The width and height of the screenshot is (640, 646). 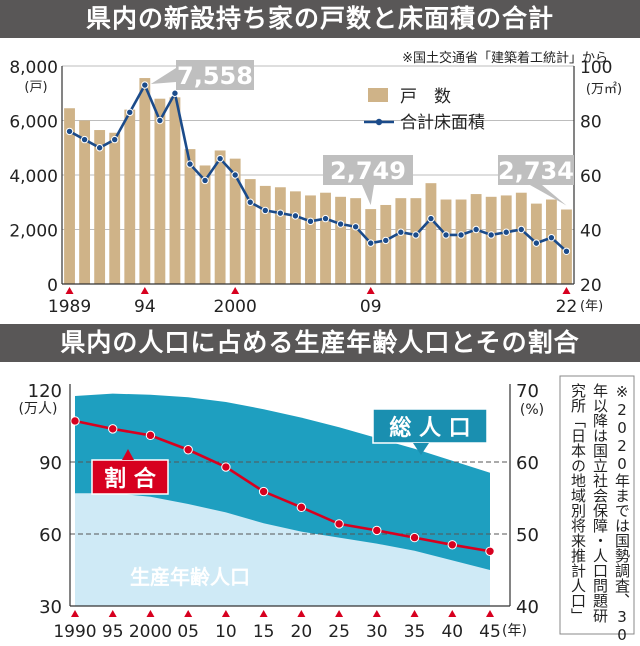 I want to click on y-left-tick-label: 120, so click(x=45, y=391).